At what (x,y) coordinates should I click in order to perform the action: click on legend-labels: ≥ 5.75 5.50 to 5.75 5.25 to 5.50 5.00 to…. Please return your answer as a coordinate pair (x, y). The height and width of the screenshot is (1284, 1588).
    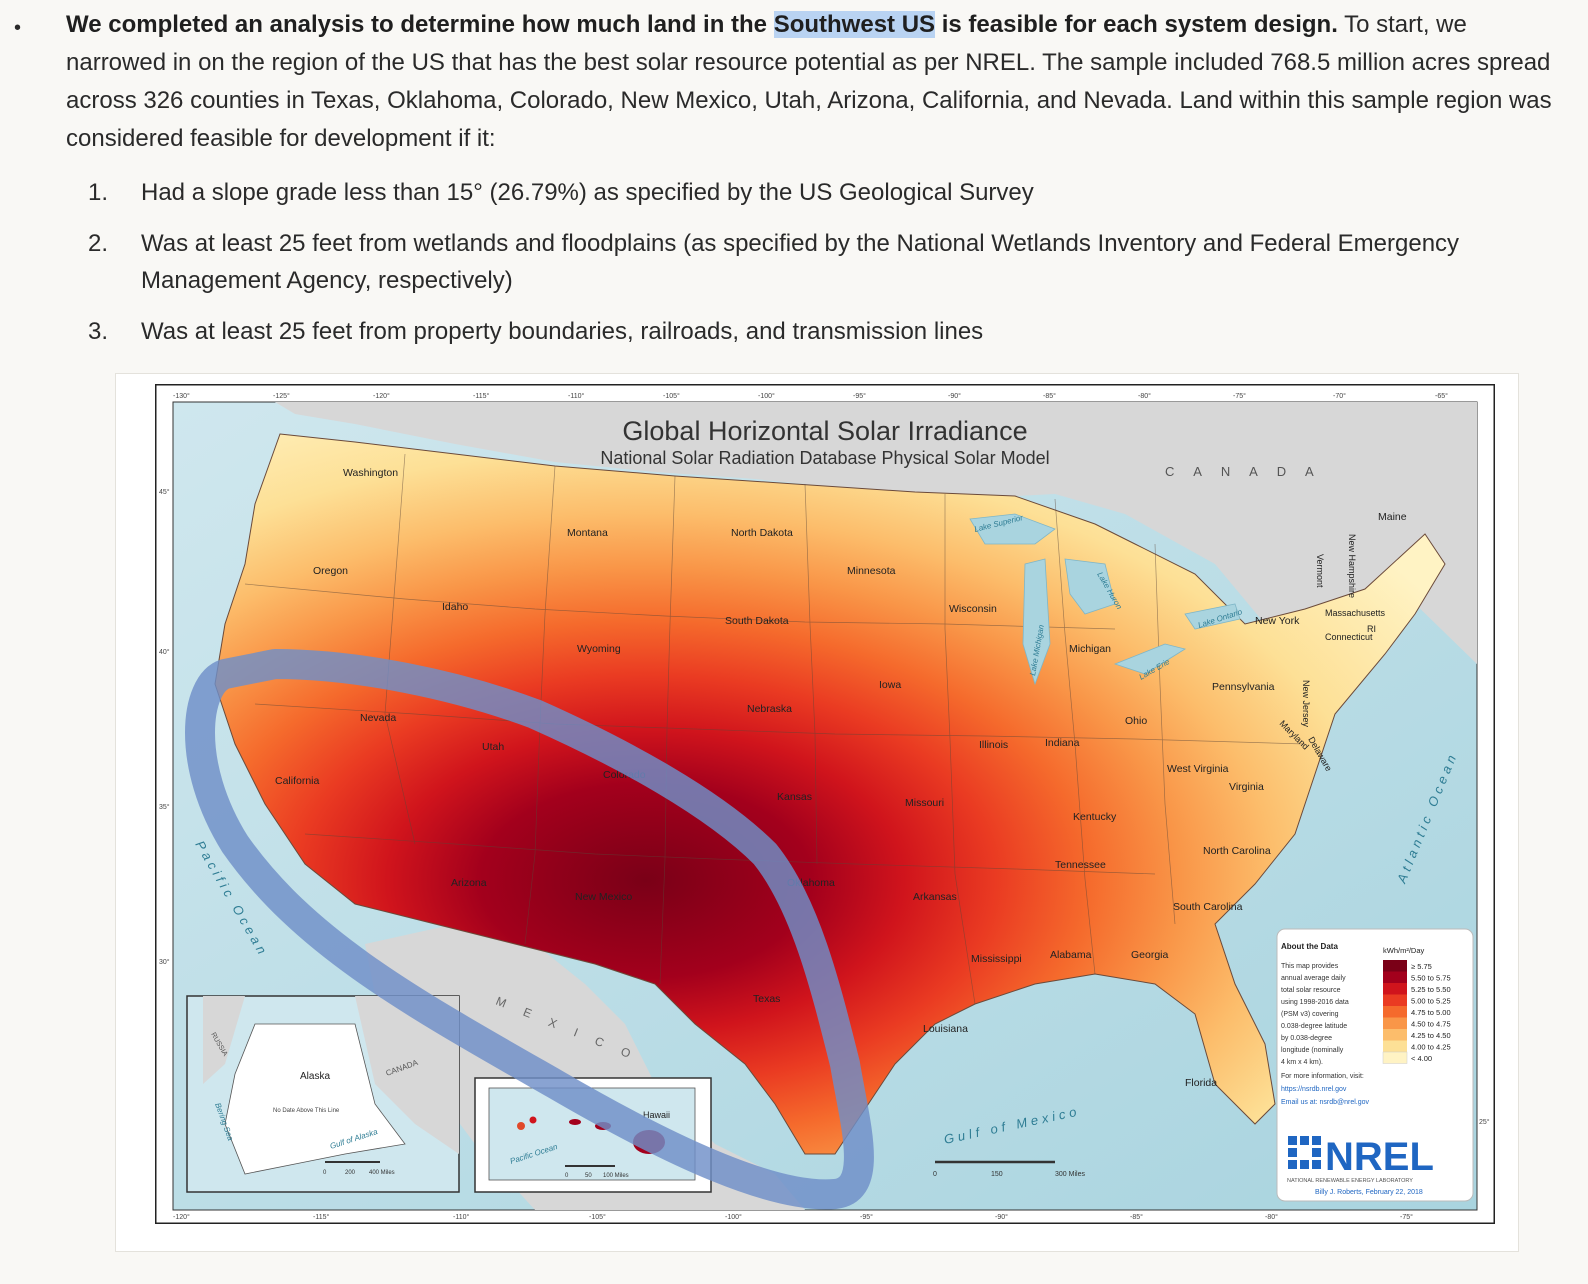
    Looking at the image, I should click on (1431, 1012).